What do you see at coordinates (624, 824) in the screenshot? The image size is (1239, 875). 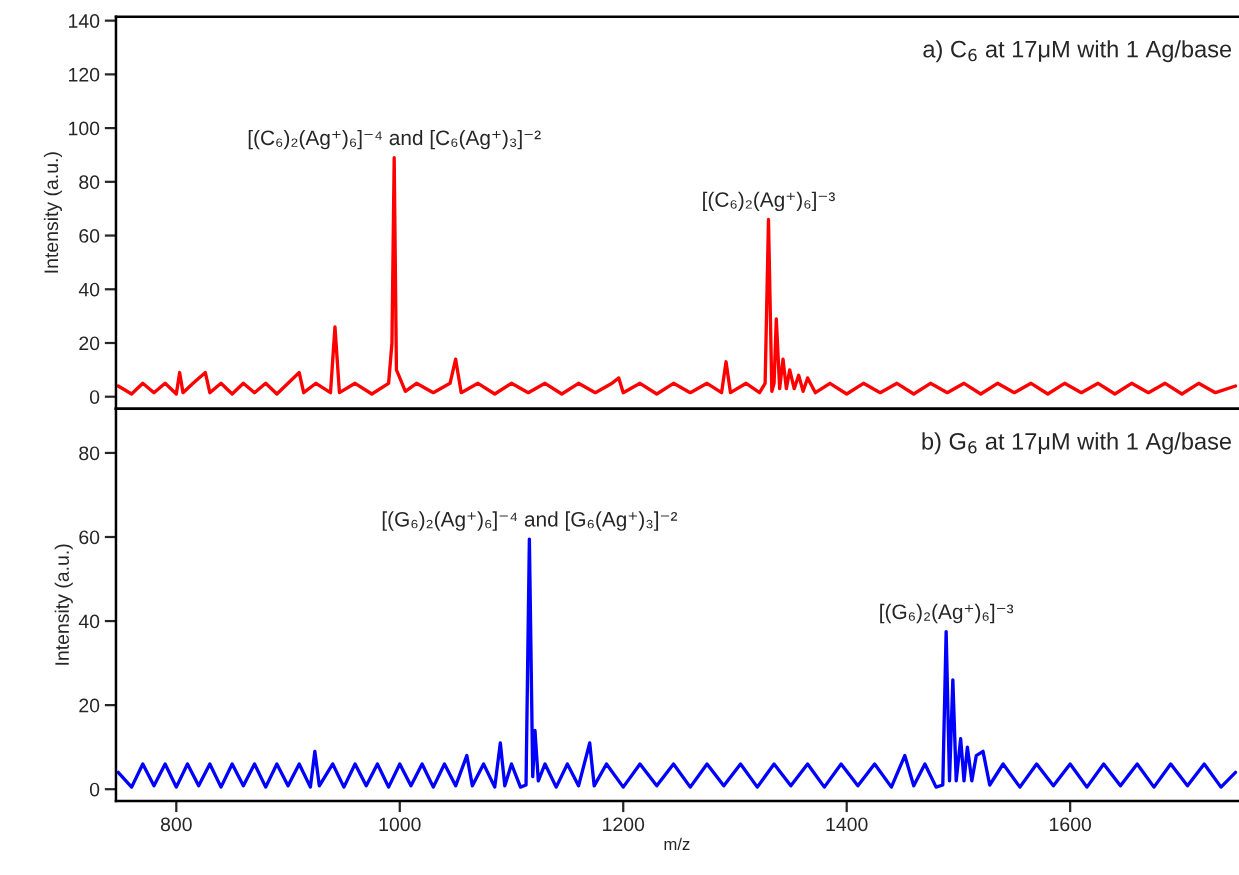 I see `x-tick-label: 1200` at bounding box center [624, 824].